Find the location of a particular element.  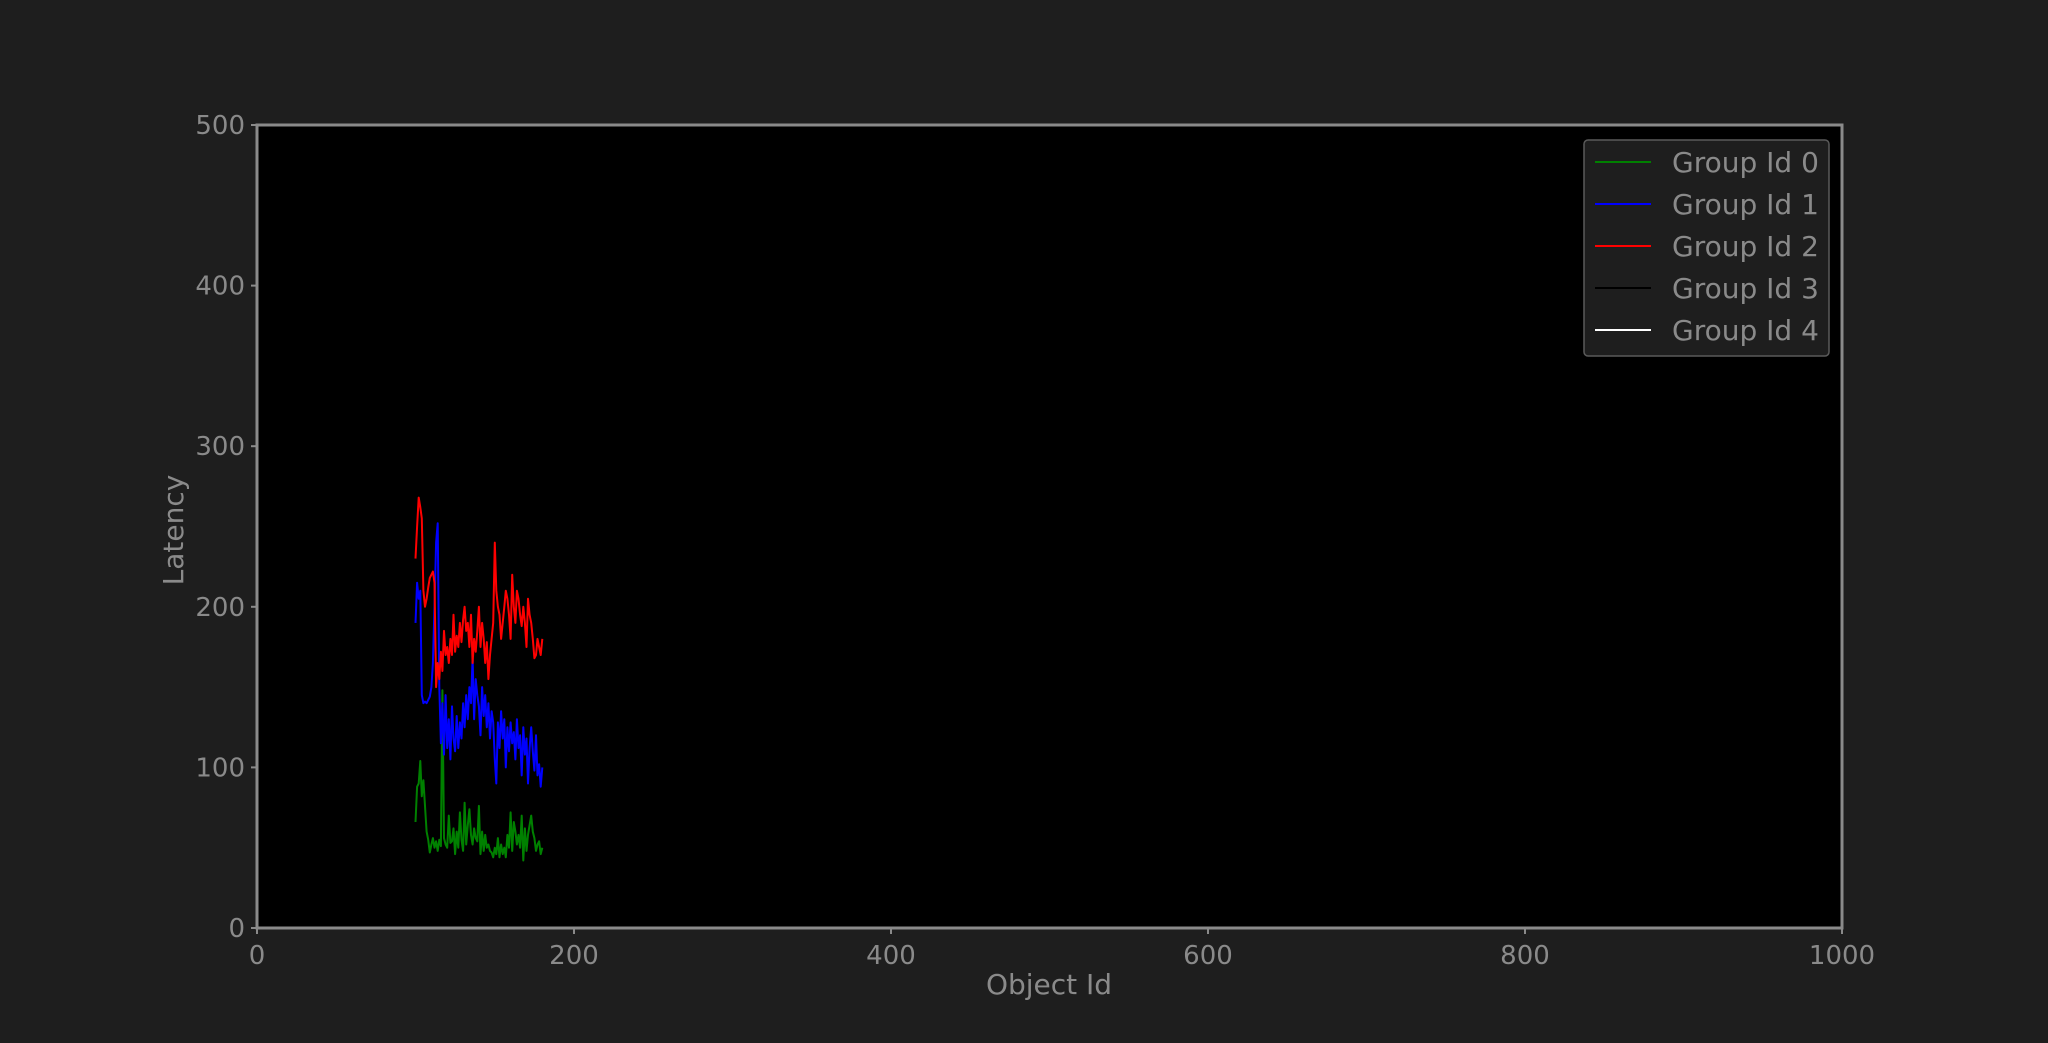

series-layer is located at coordinates (479, 679).